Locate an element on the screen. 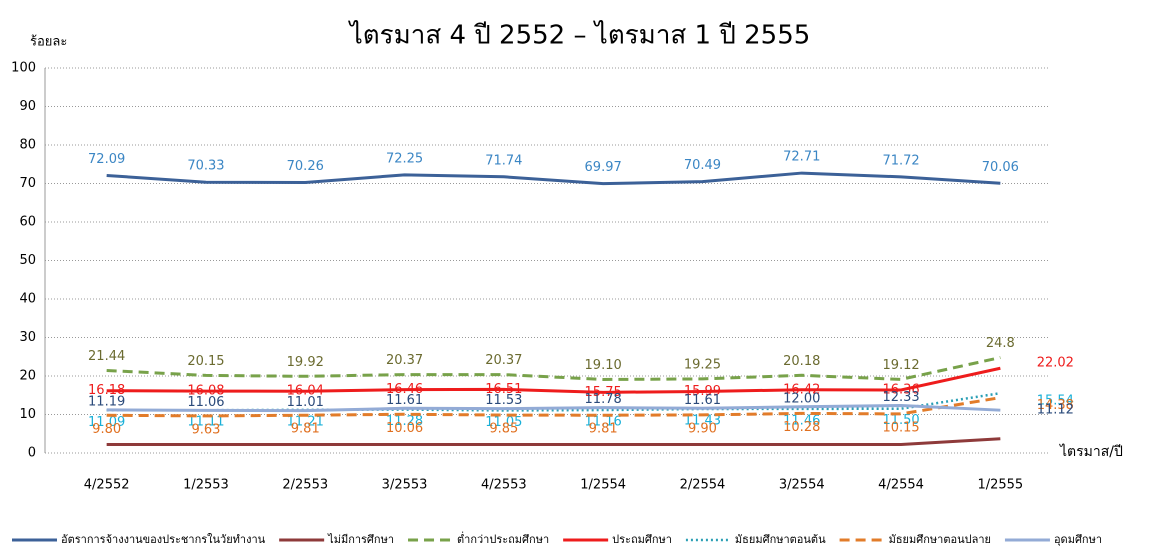 The height and width of the screenshot is (546, 1166). data-label: 10.28 is located at coordinates (801, 427).